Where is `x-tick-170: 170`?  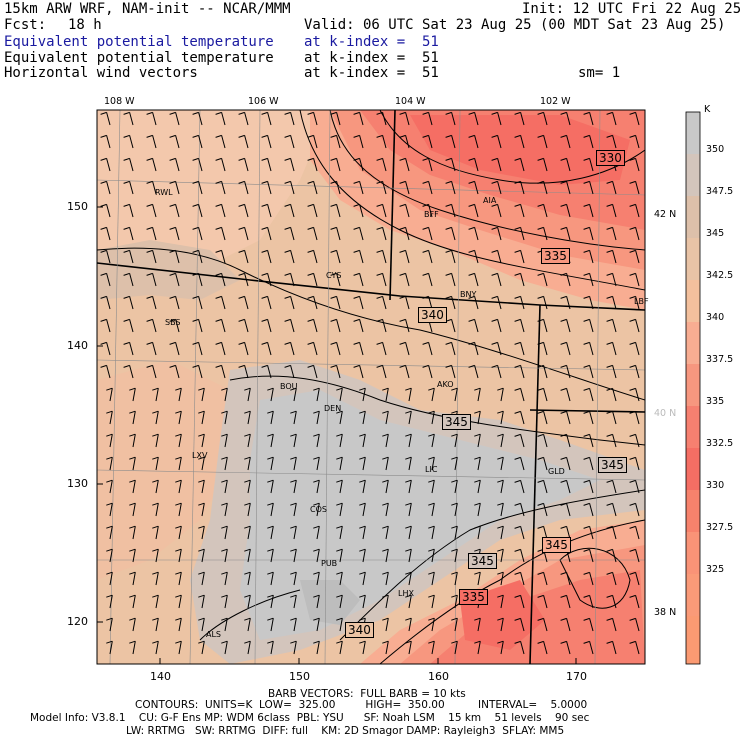
x-tick-170: 170 is located at coordinates (576, 676).